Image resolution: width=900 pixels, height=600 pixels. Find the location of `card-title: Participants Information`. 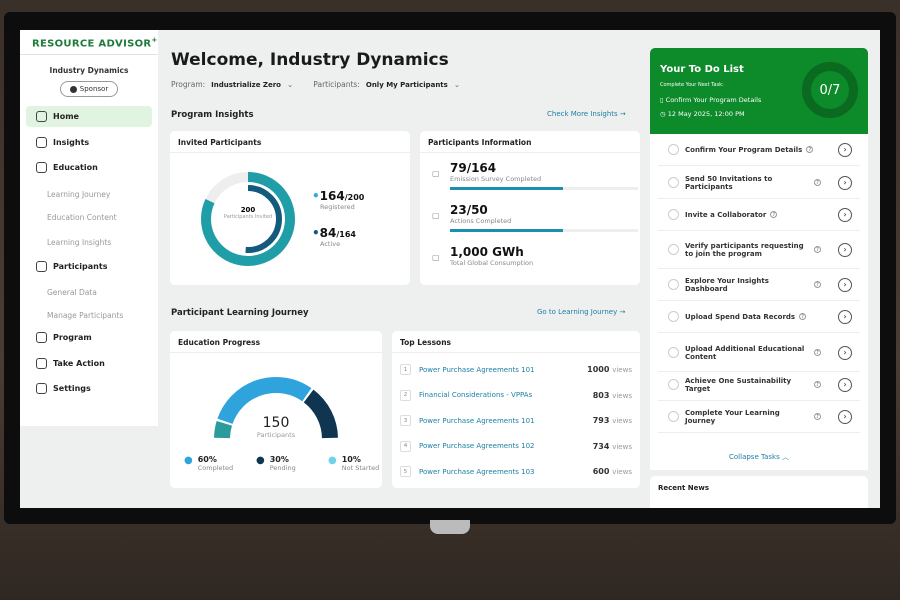

card-title: Participants Information is located at coordinates (530, 142).